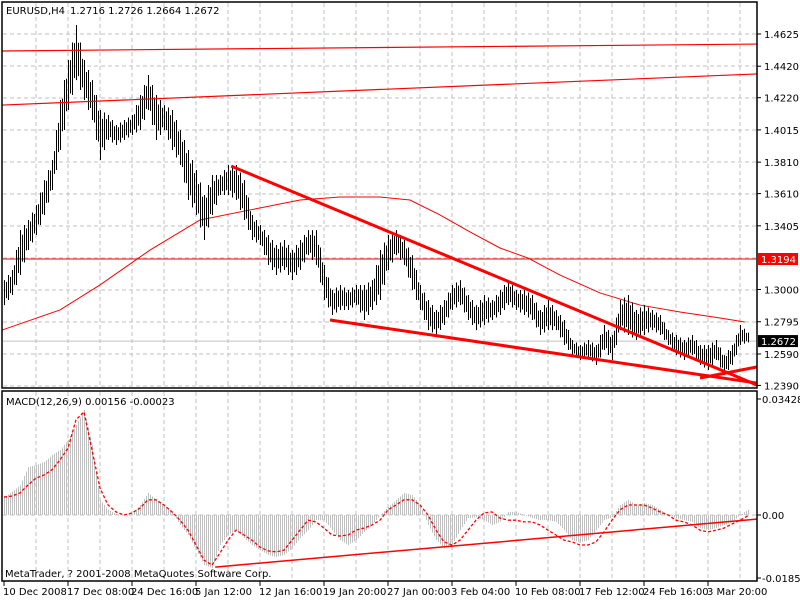  I want to click on time-tick-label: 12 Jan 16:00, so click(290, 592).